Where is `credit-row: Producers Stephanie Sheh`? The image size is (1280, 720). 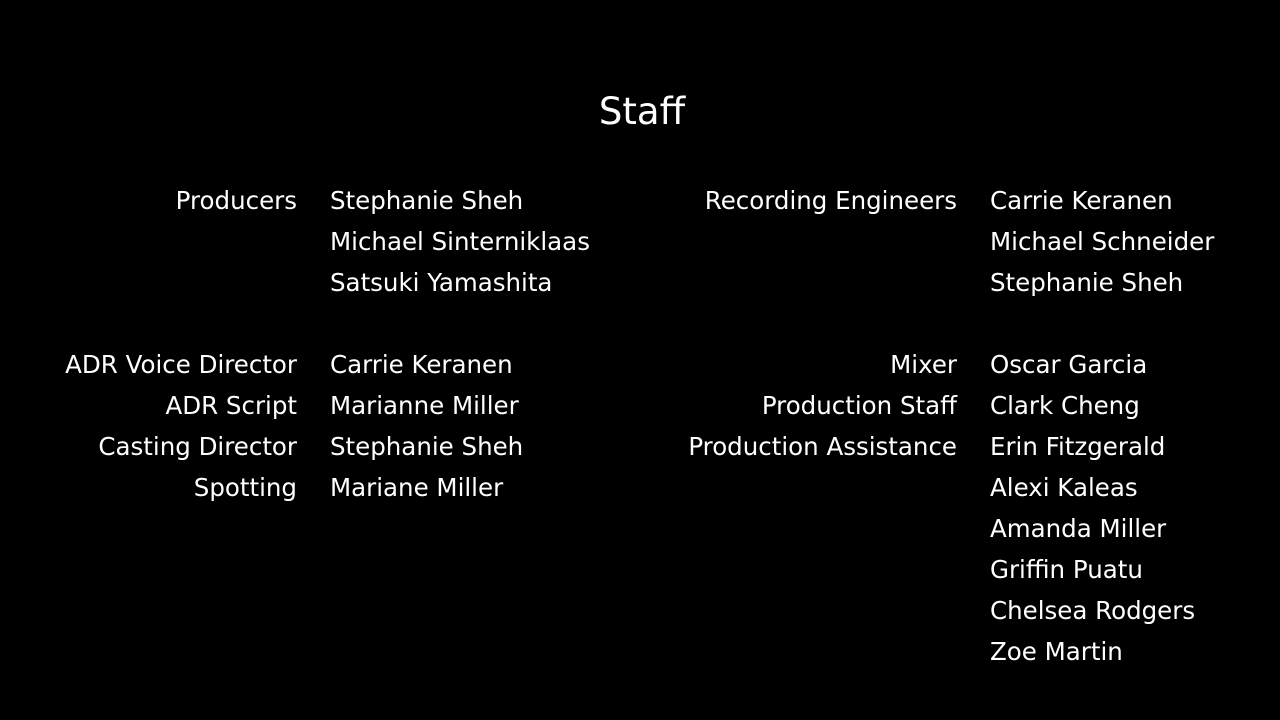 credit-row: Producers Stephanie Sheh is located at coordinates (640, 200).